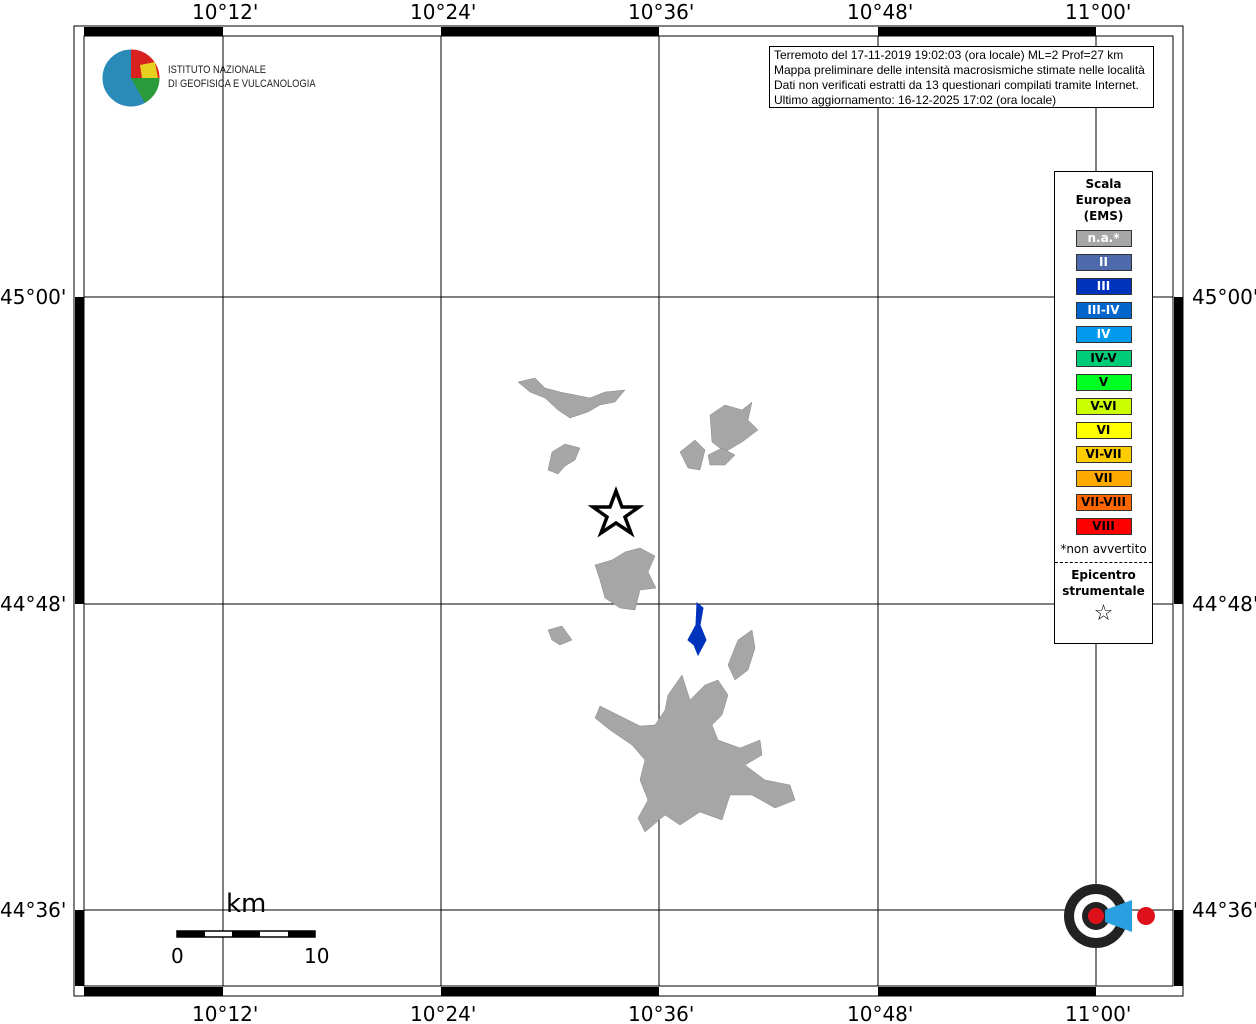 The width and height of the screenshot is (1256, 1024). What do you see at coordinates (246, 934) in the screenshot?
I see `scale-bar` at bounding box center [246, 934].